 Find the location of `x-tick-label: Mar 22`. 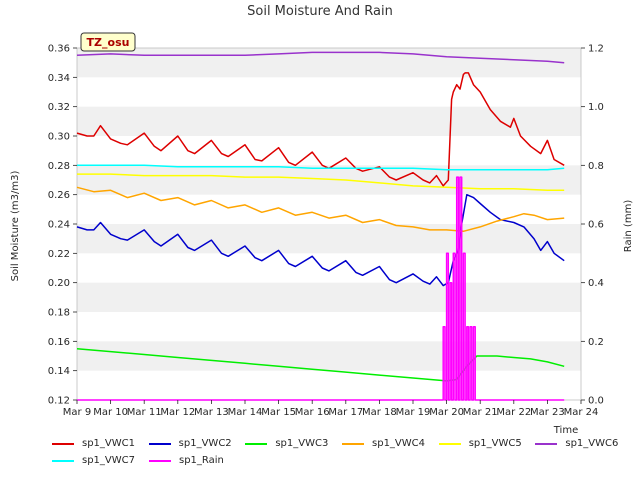

x-tick-label: Mar 22 is located at coordinates (513, 412).